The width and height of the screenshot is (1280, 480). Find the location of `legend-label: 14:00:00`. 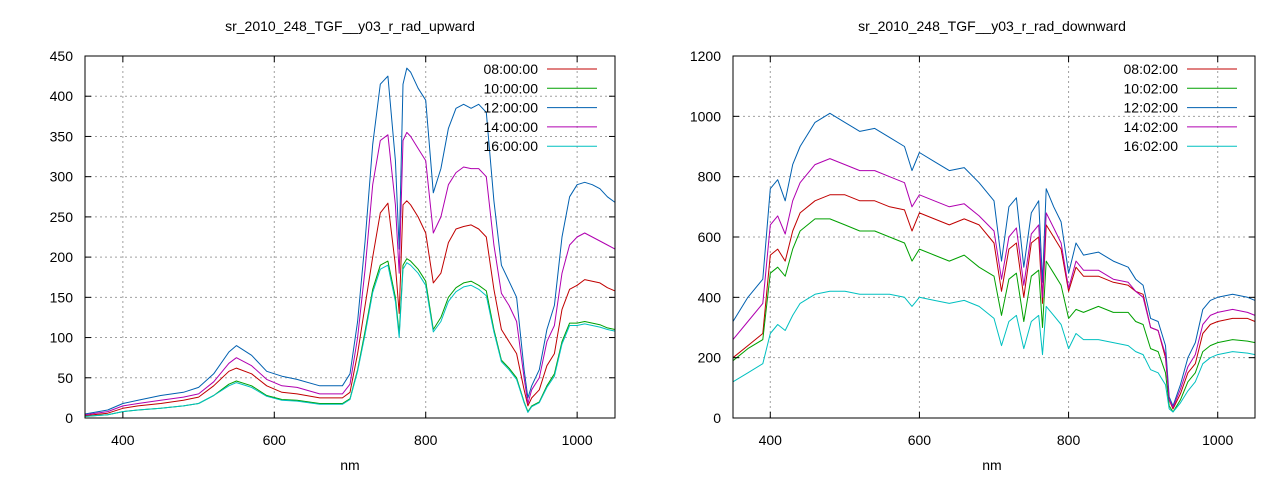

legend-label: 14:00:00 is located at coordinates (511, 127).